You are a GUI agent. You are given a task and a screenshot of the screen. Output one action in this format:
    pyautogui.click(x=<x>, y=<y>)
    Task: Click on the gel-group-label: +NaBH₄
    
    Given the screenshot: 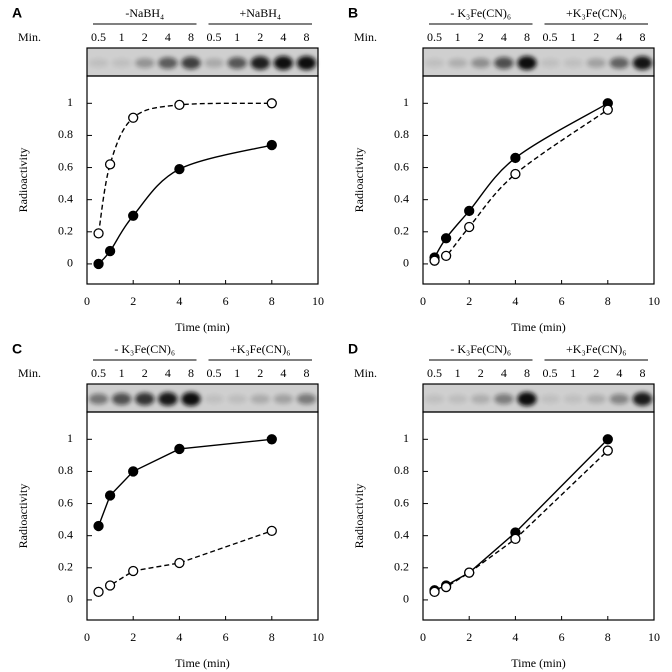 What is the action you would take?
    pyautogui.click(x=260, y=13)
    